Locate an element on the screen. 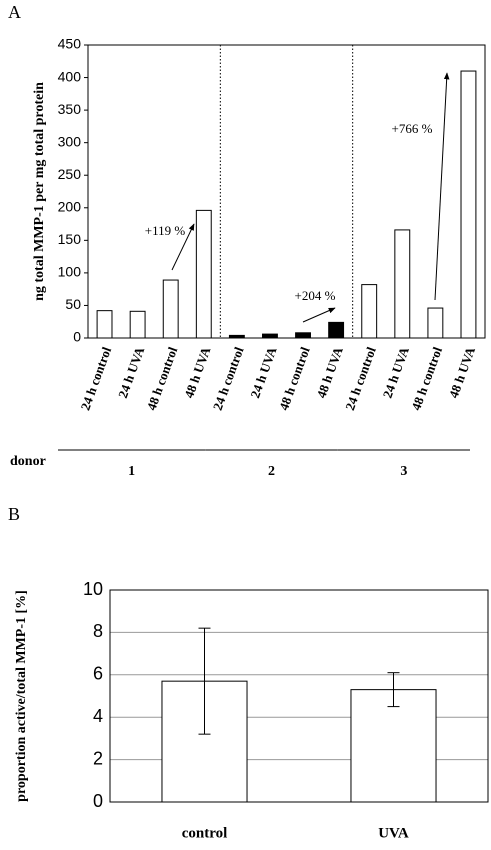  y-tick-label: 400 is located at coordinates (70, 76).